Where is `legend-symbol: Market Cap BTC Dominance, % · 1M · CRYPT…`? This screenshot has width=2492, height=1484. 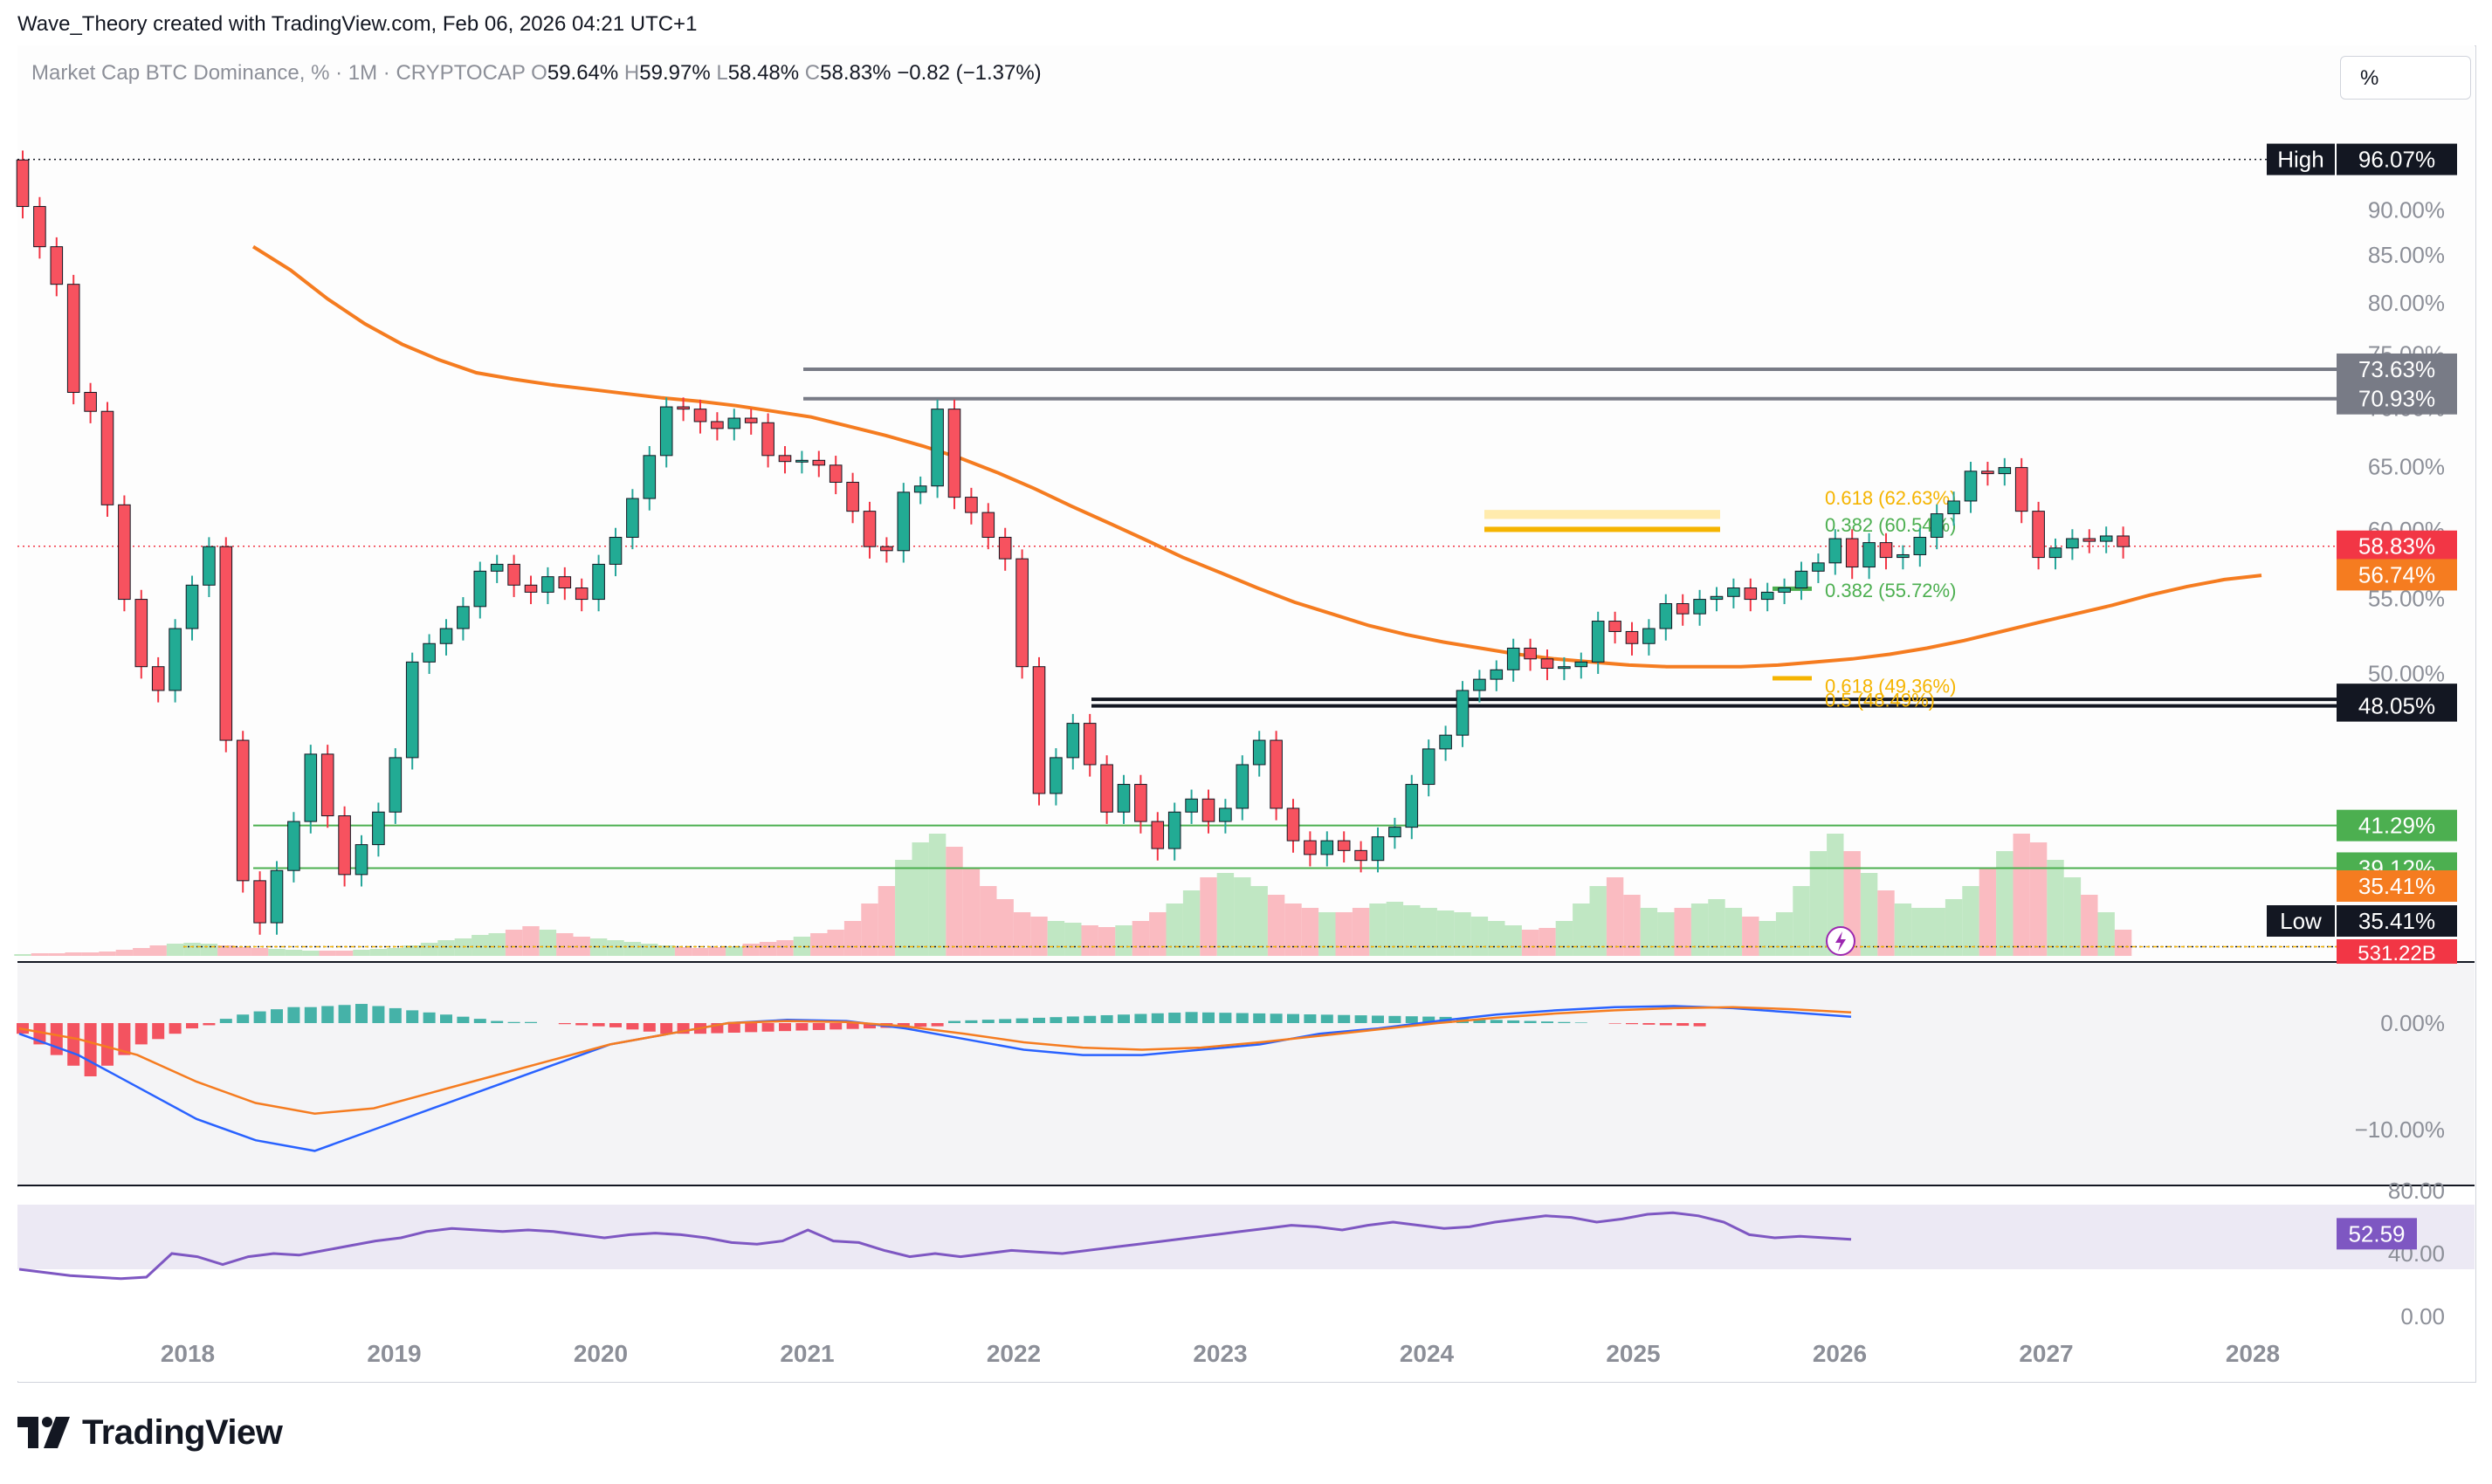 legend-symbol: Market Cap BTC Dominance, % · 1M · CRYPT… is located at coordinates (279, 73).